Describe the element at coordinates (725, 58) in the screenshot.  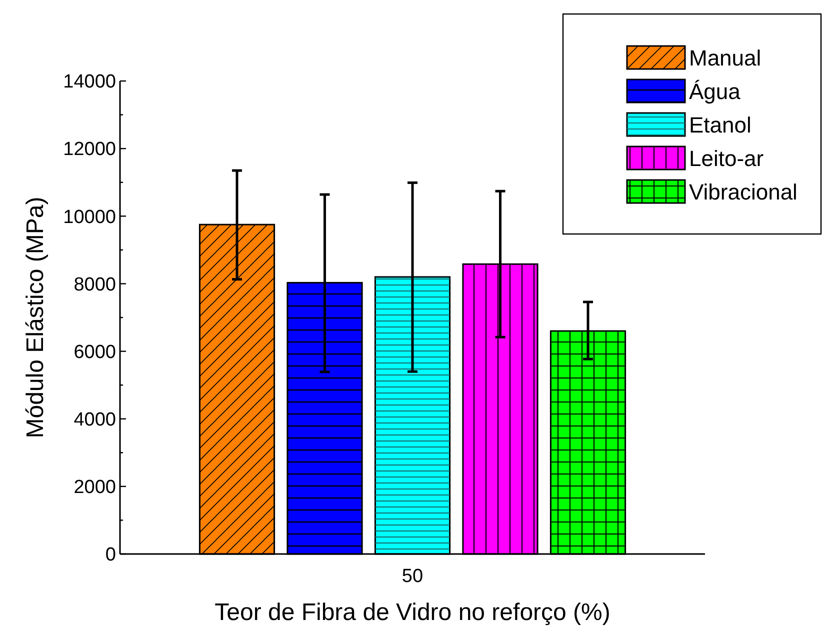
I see `legend-label: Manual` at that location.